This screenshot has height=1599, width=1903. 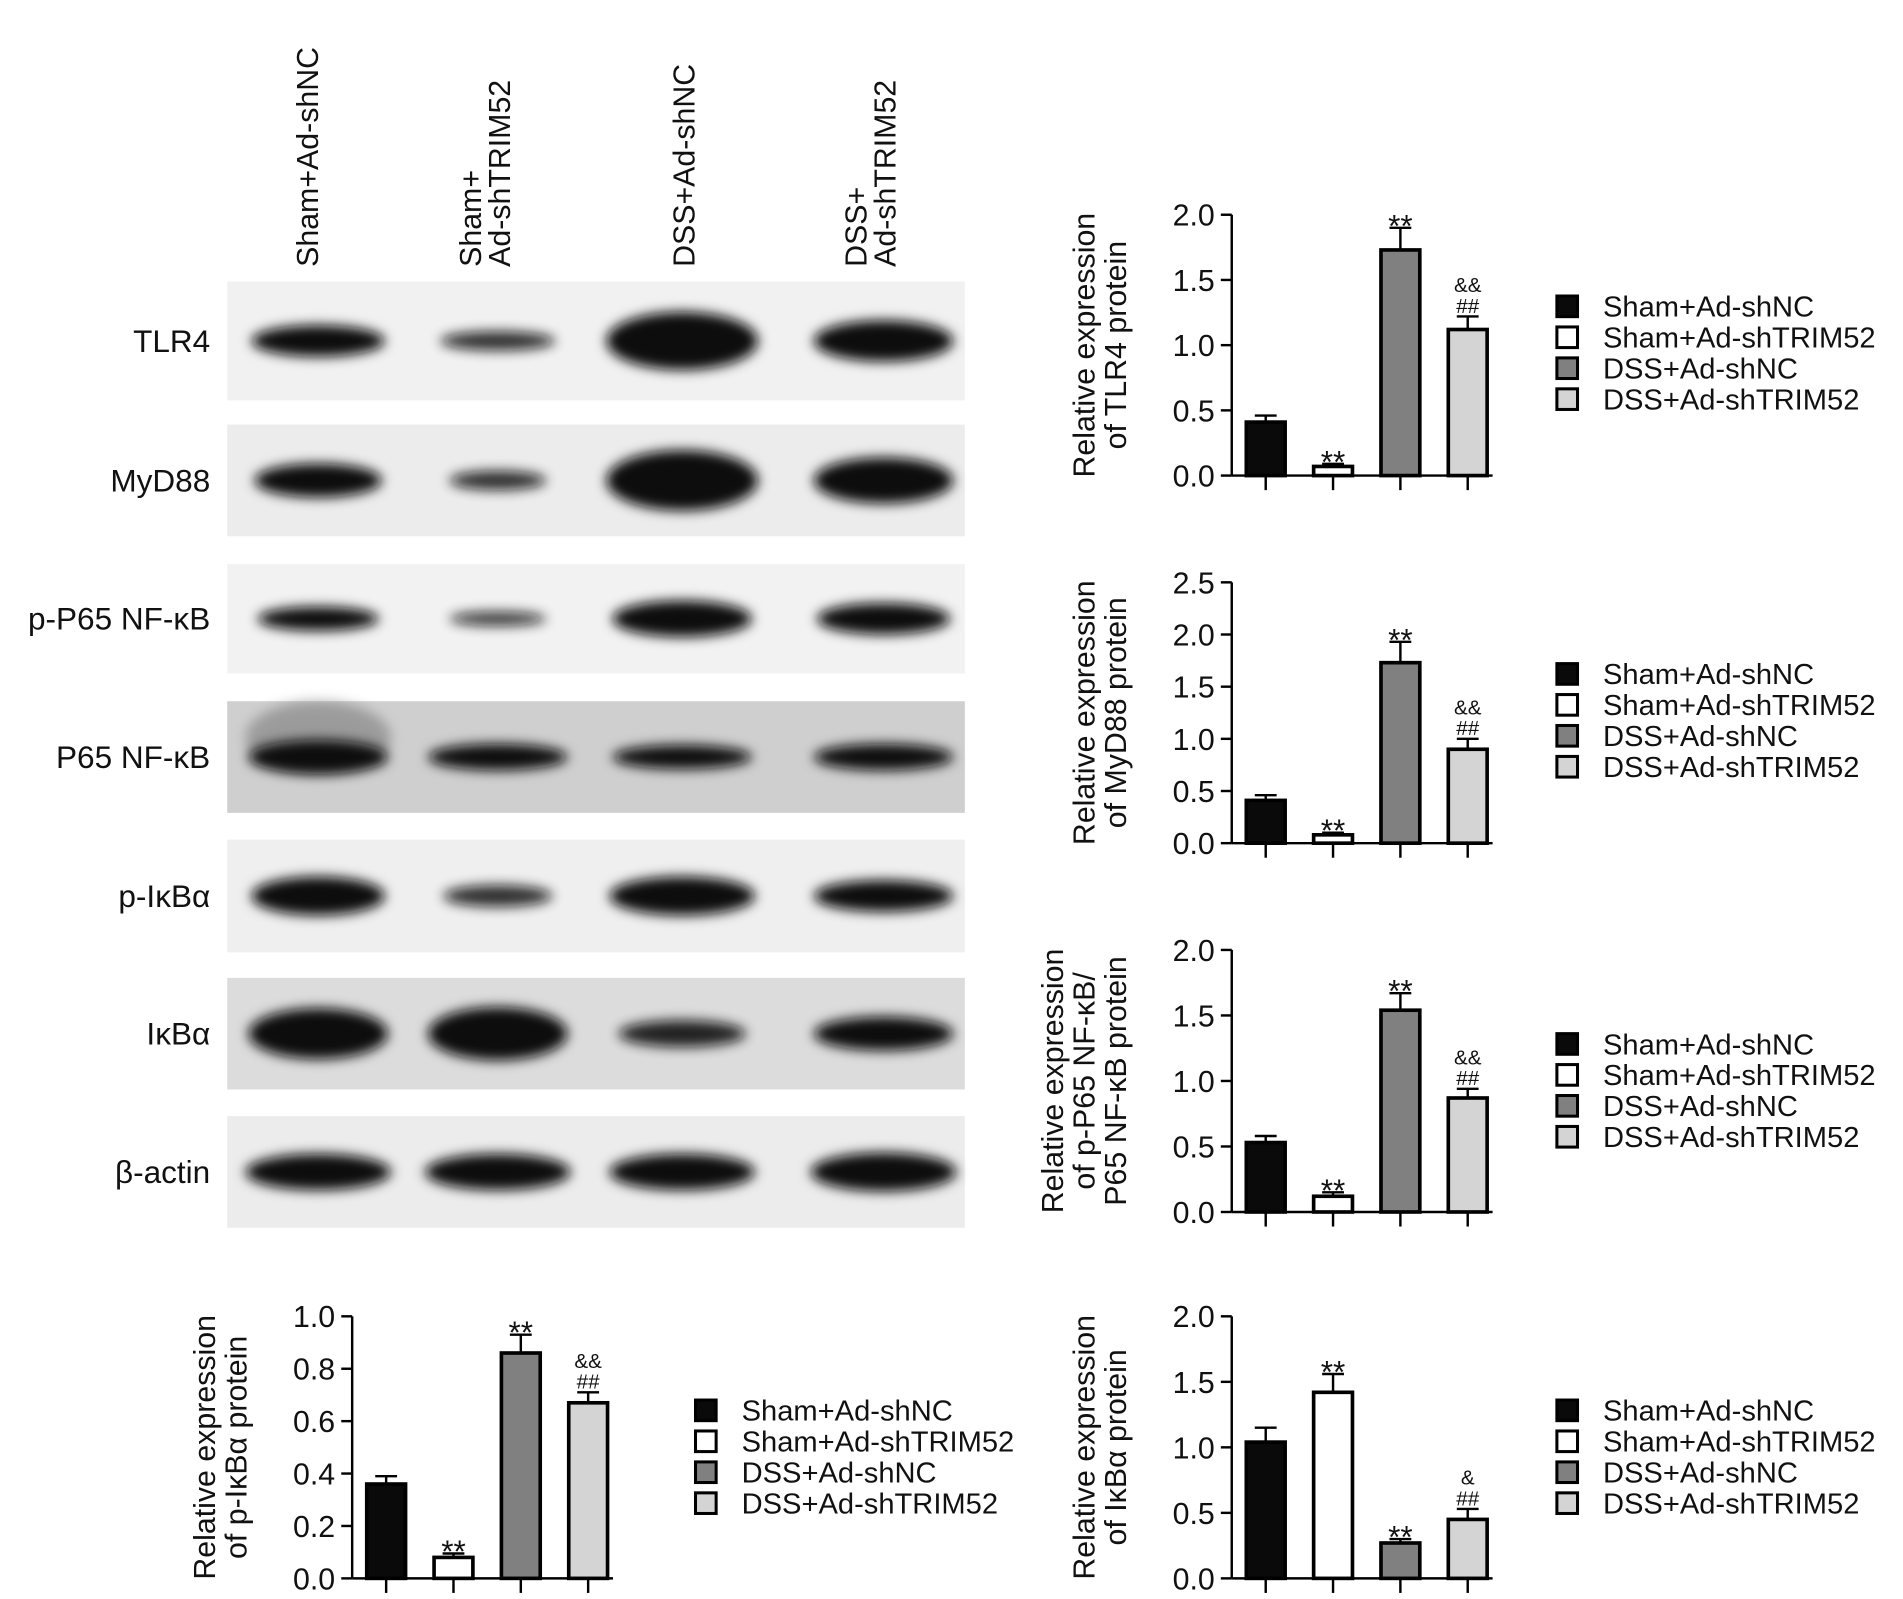 What do you see at coordinates (178, 1034) in the screenshot?
I see `blot-row-label: IκBα` at bounding box center [178, 1034].